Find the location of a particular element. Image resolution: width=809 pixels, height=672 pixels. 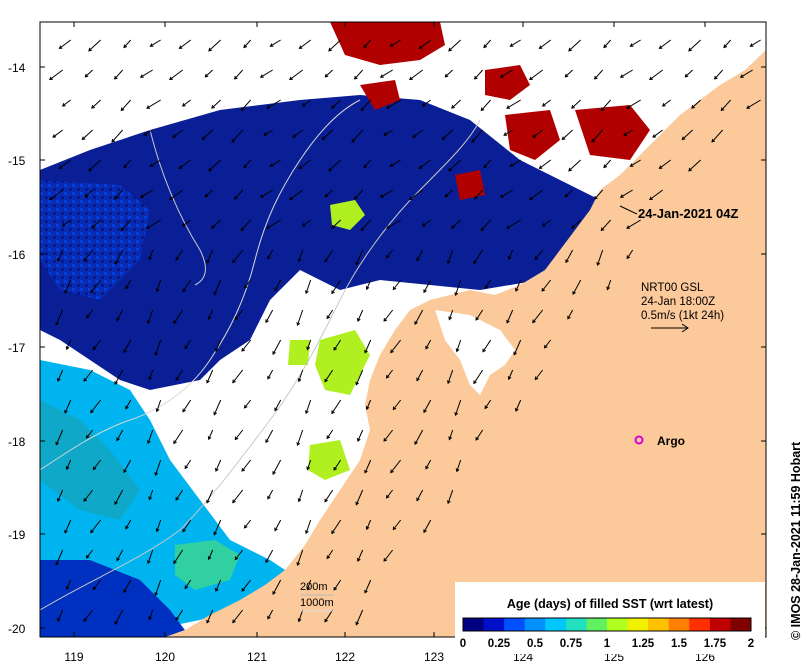

current-source-label: NRT00 GSL is located at coordinates (672, 288).